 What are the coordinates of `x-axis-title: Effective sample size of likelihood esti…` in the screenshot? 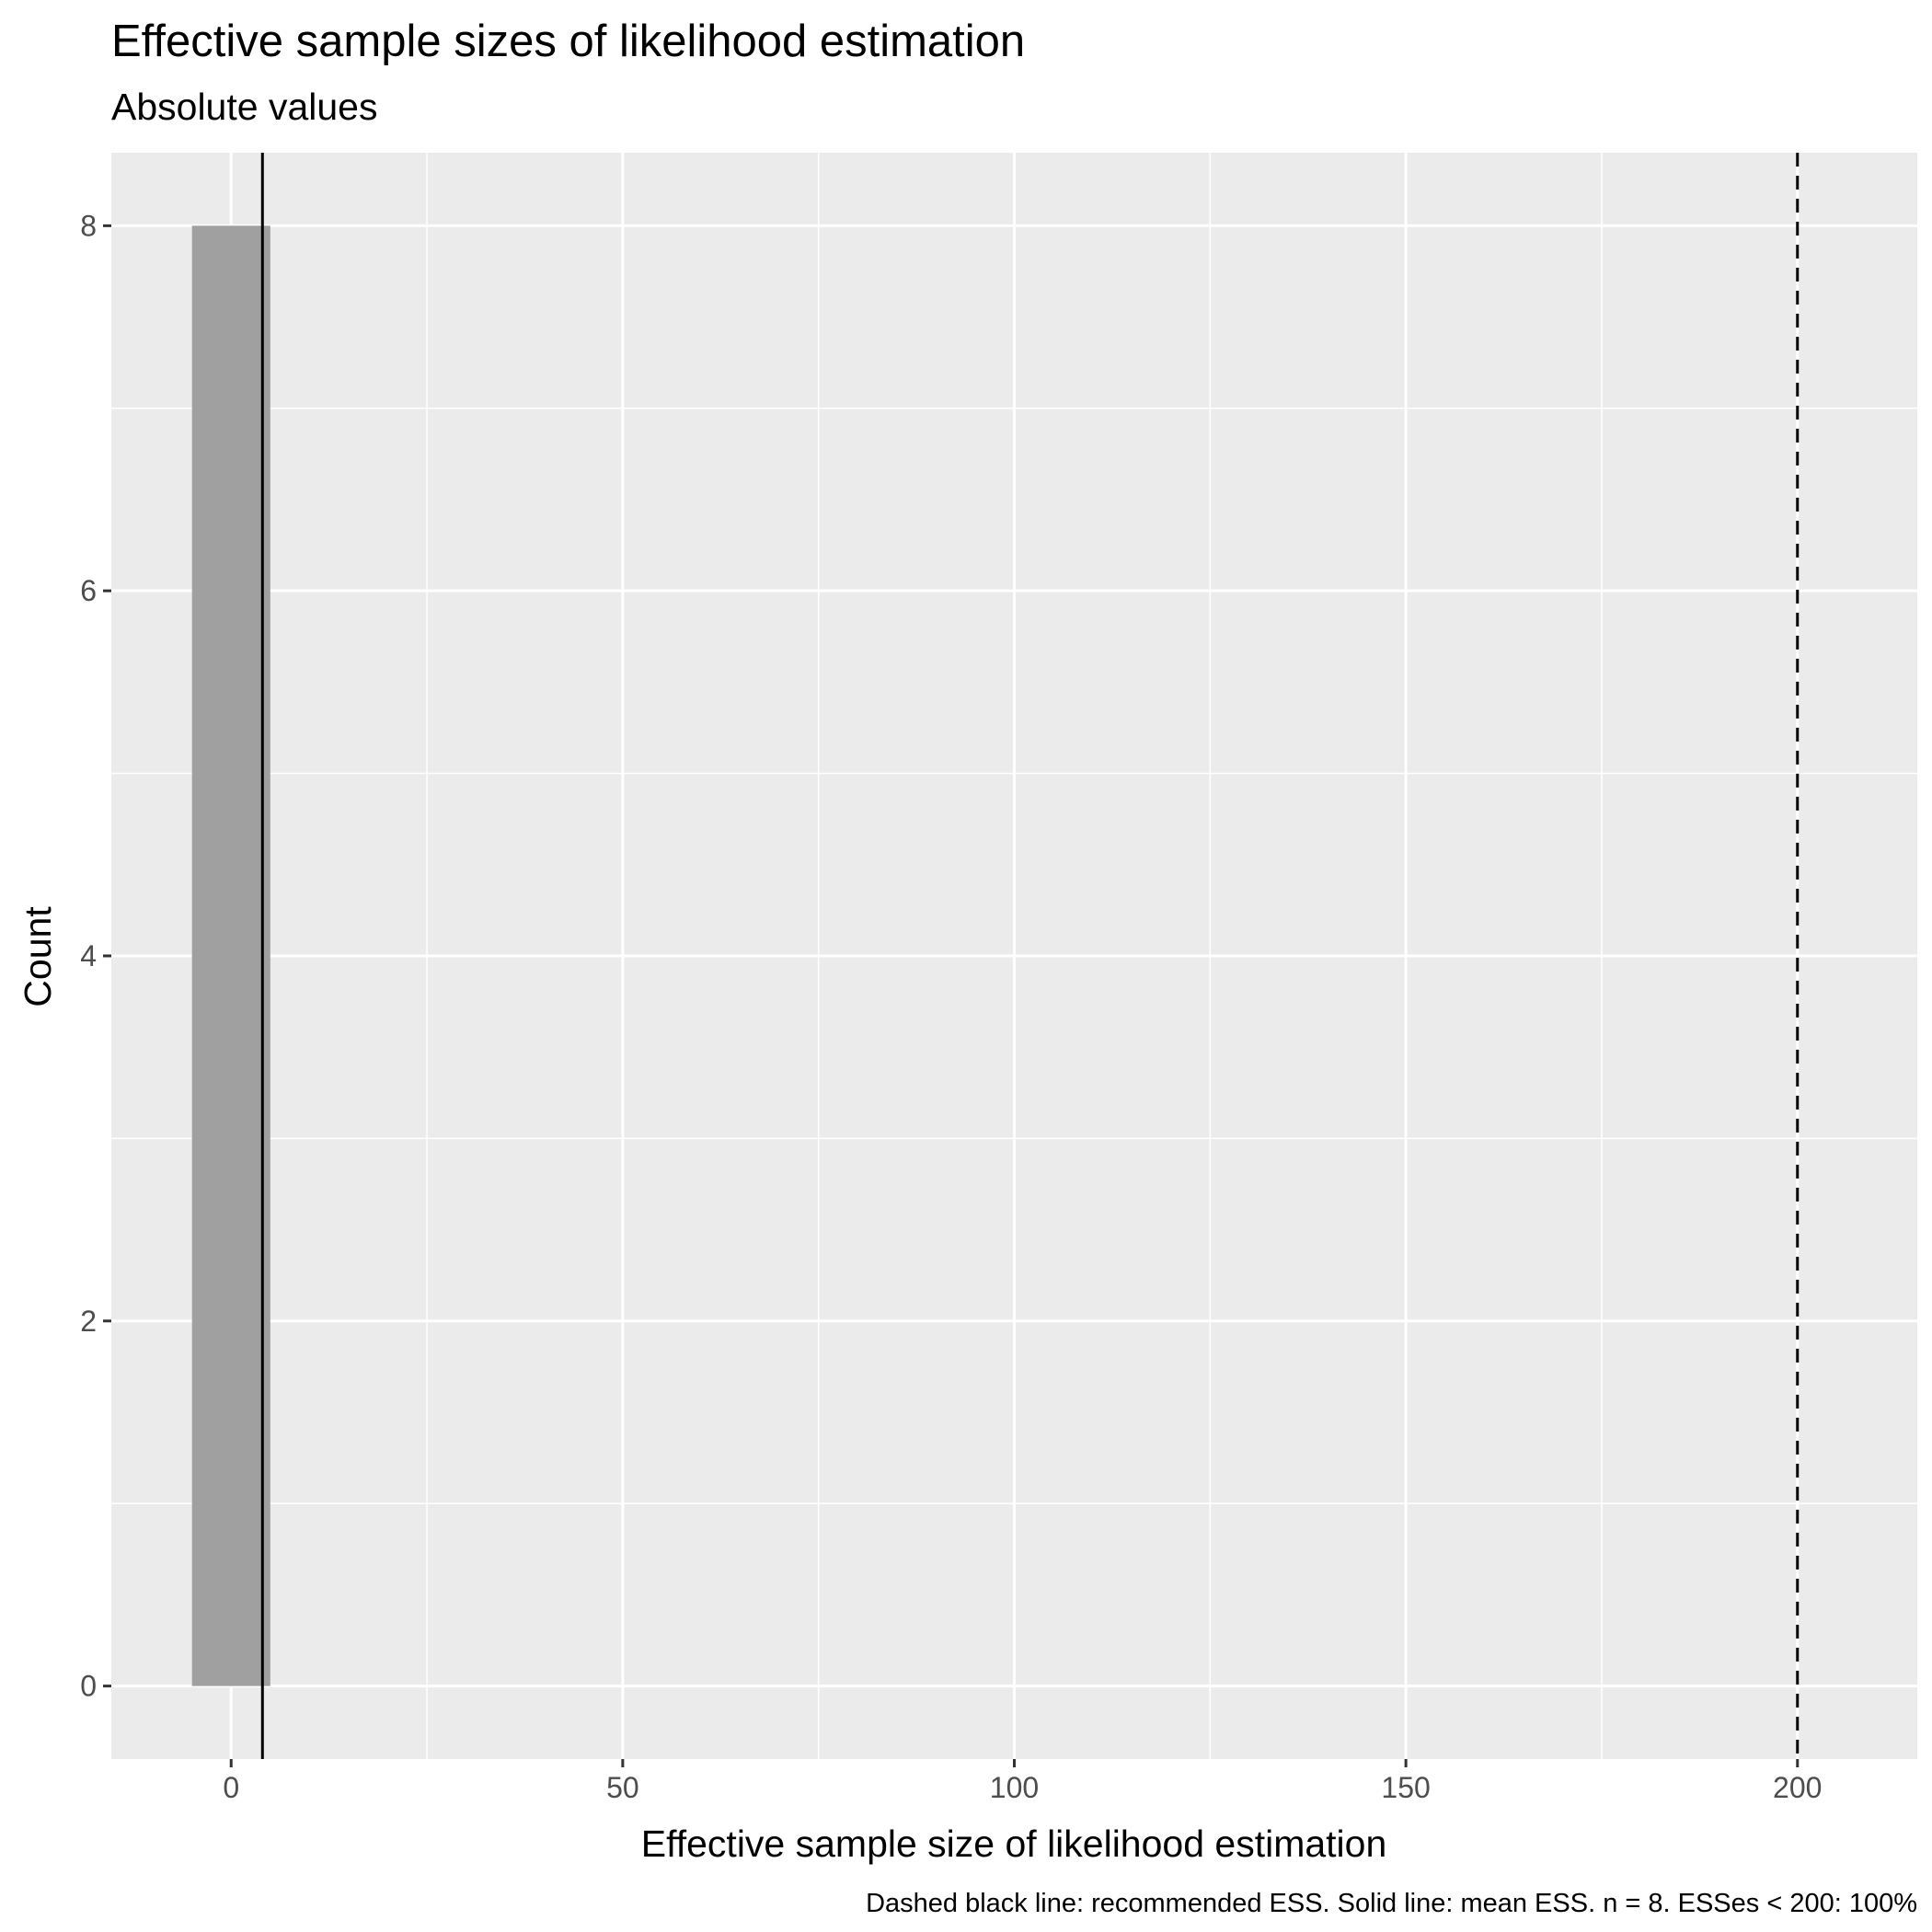 It's located at (1014, 1844).